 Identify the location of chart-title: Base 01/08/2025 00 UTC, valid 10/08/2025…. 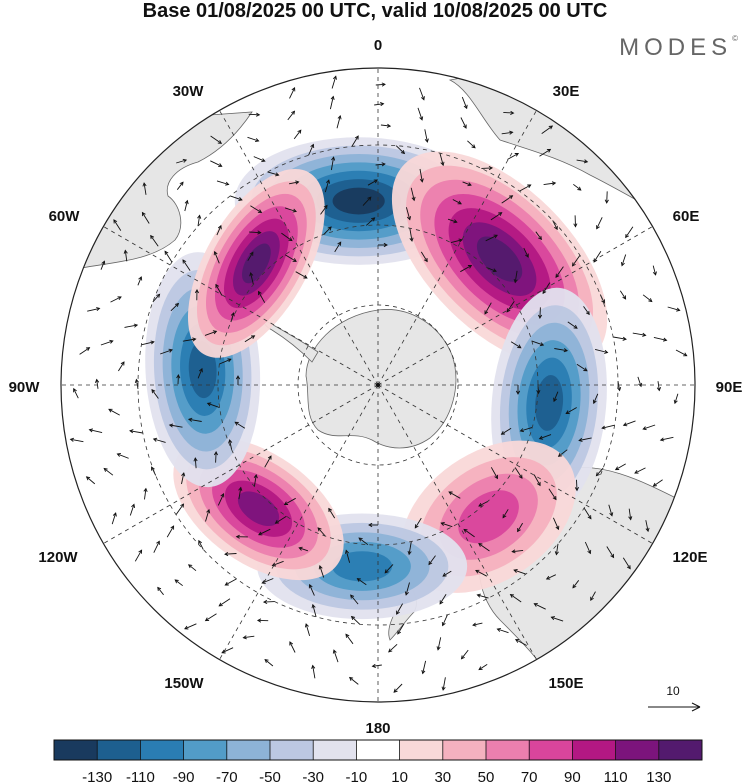
(375, 11).